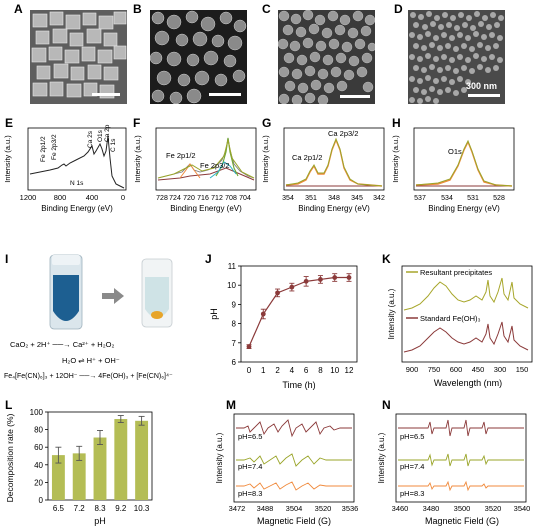 The width and height of the screenshot is (536, 529). Describe the element at coordinates (206, 159) in the screenshot. I see `fe2p-envelope` at that location.